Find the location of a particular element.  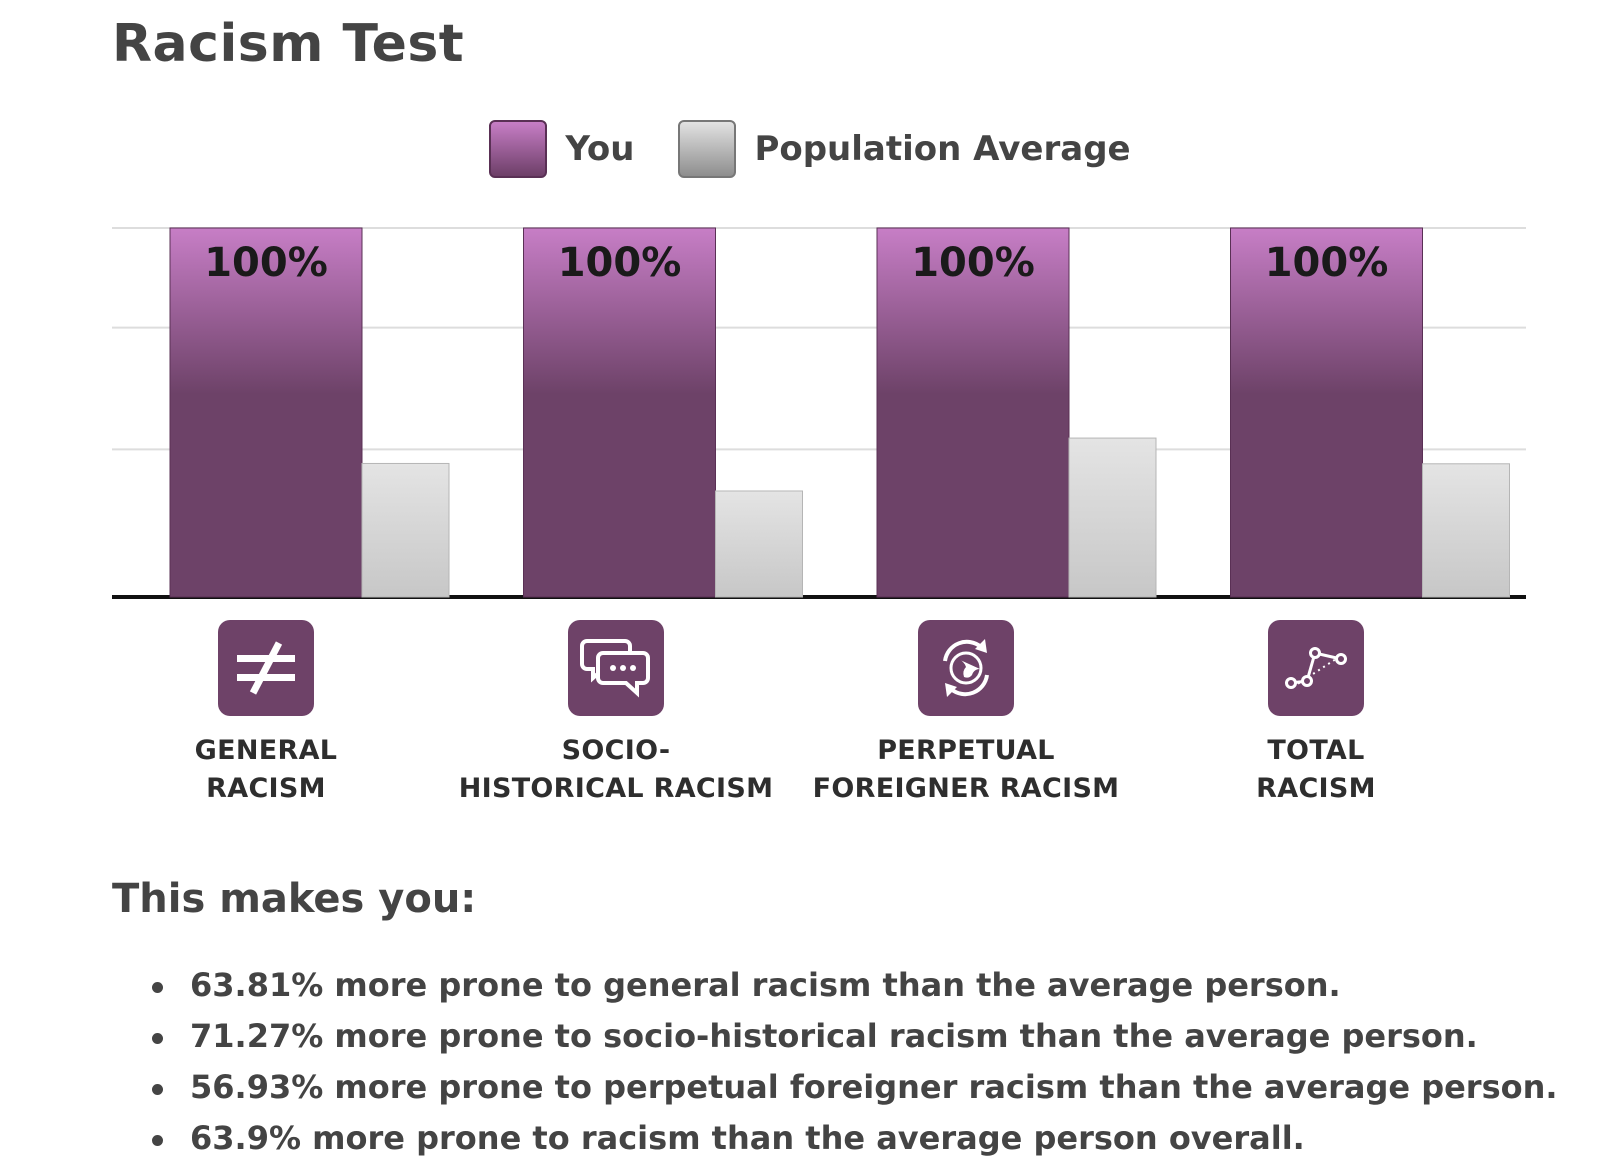

speech-bubbles-icon is located at coordinates (616, 668).